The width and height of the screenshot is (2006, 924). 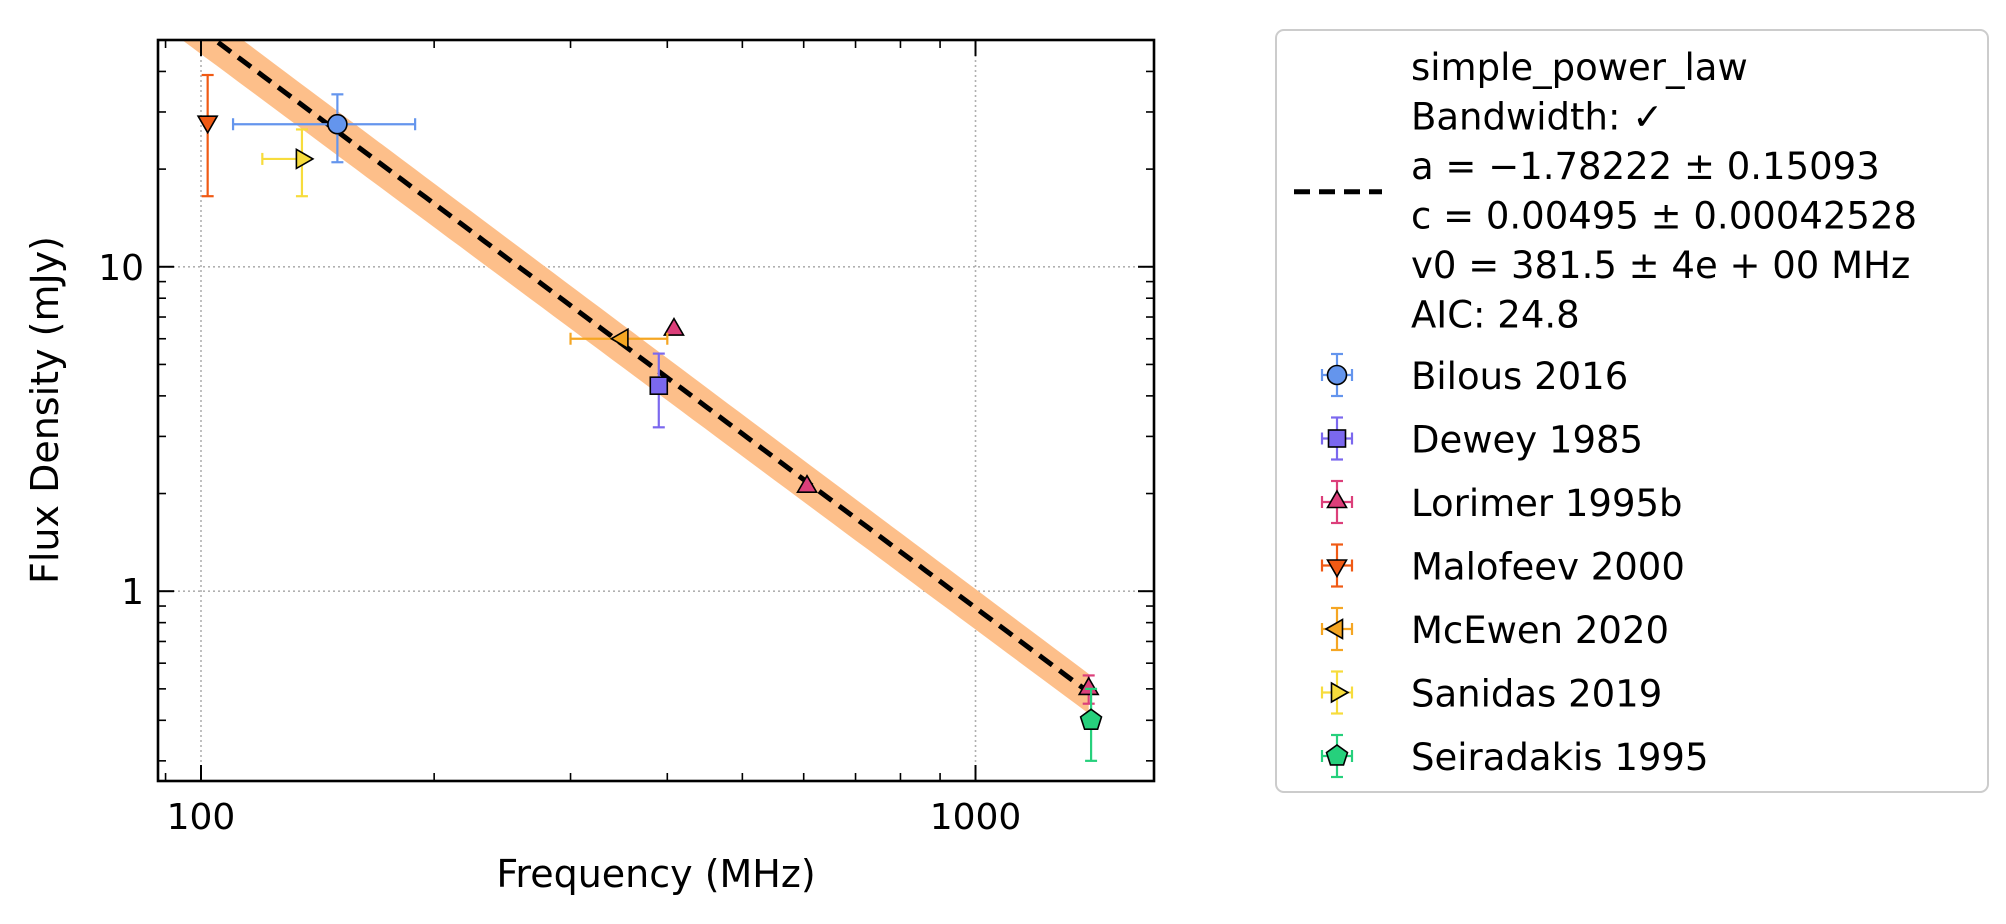 What do you see at coordinates (1519, 376) in the screenshot?
I see `legend-label: Bilous 2016` at bounding box center [1519, 376].